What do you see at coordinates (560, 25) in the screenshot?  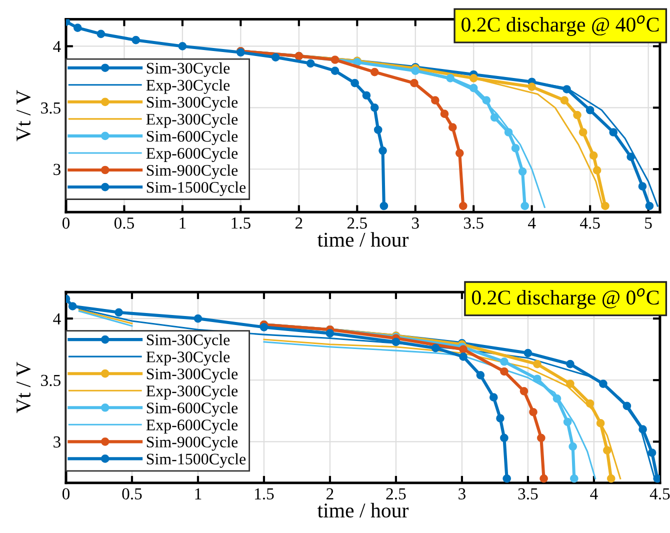 I see `annotation: 0.2C discharge @ 40$^{o}$C` at bounding box center [560, 25].